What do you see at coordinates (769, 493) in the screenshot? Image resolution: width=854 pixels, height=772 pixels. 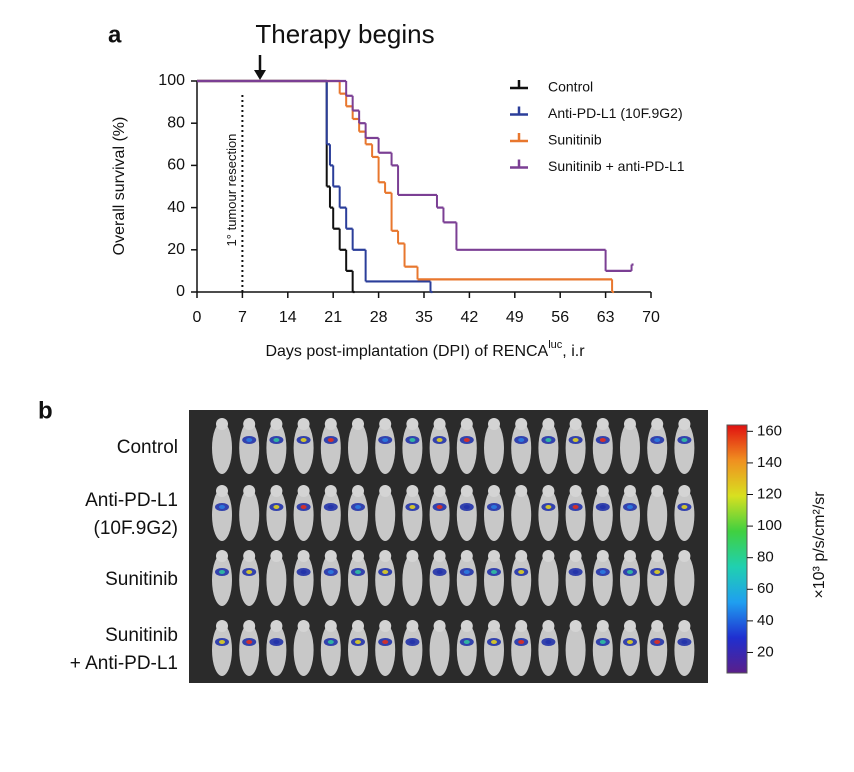 I see `colorbar-tick-label: 120` at bounding box center [769, 493].